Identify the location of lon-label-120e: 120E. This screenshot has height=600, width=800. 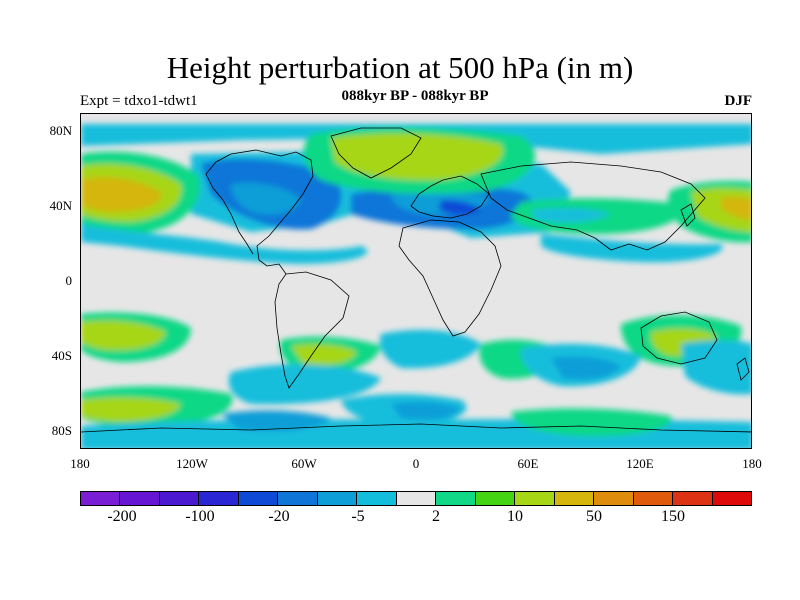
(640, 463).